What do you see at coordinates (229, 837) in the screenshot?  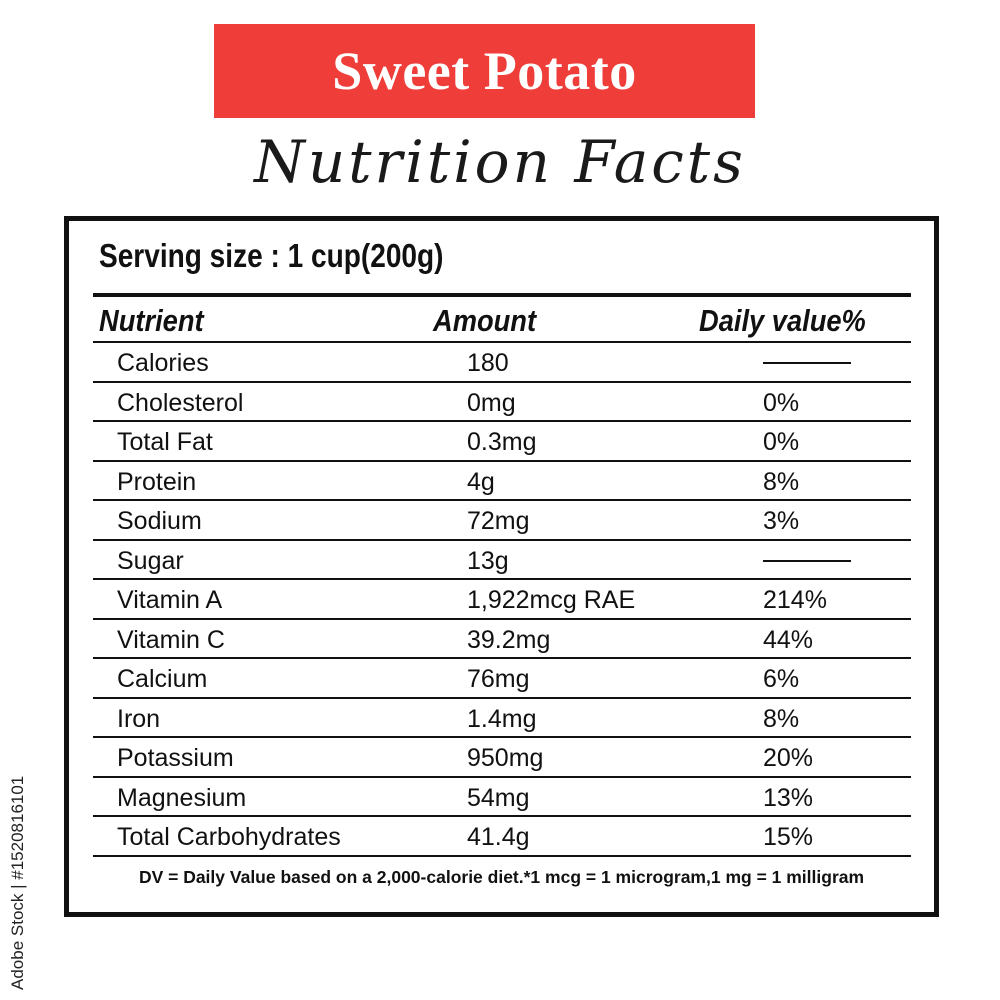 I see `nutrient-name: Total Carbohydrates` at bounding box center [229, 837].